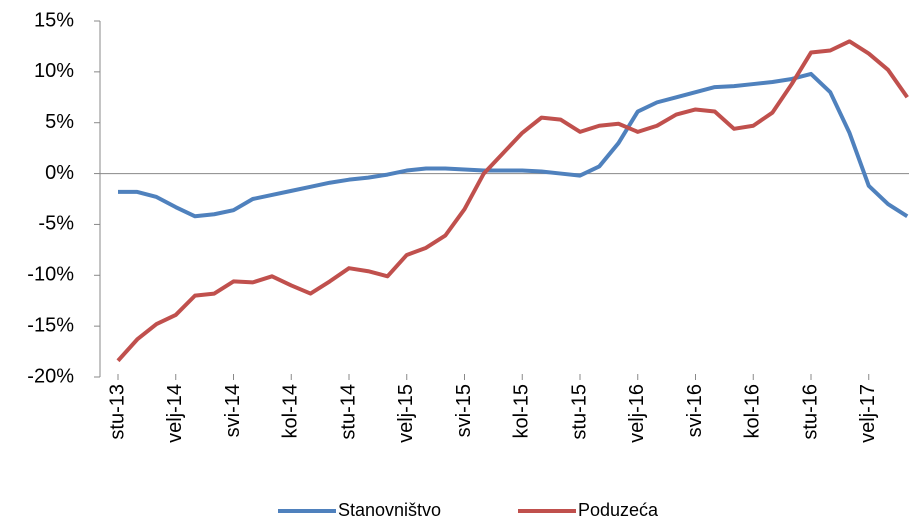  Describe the element at coordinates (50, 325) in the screenshot. I see `y-tick-label: -15%` at that location.